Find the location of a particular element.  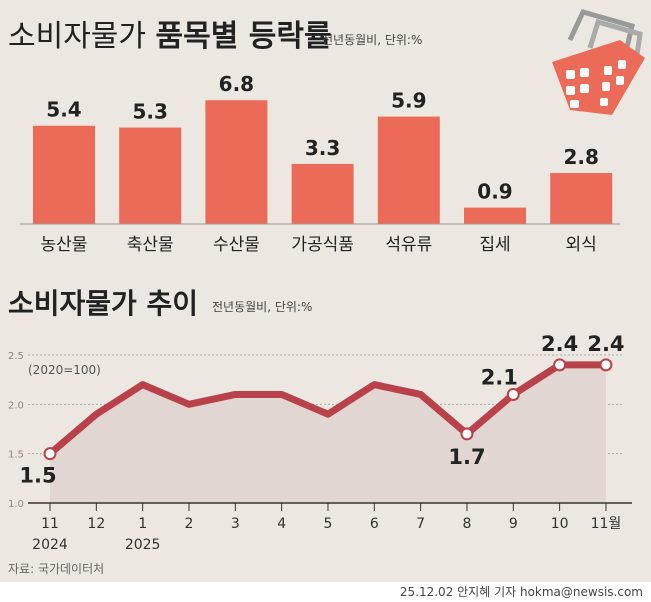

shopping-basket-icon is located at coordinates (598, 62).